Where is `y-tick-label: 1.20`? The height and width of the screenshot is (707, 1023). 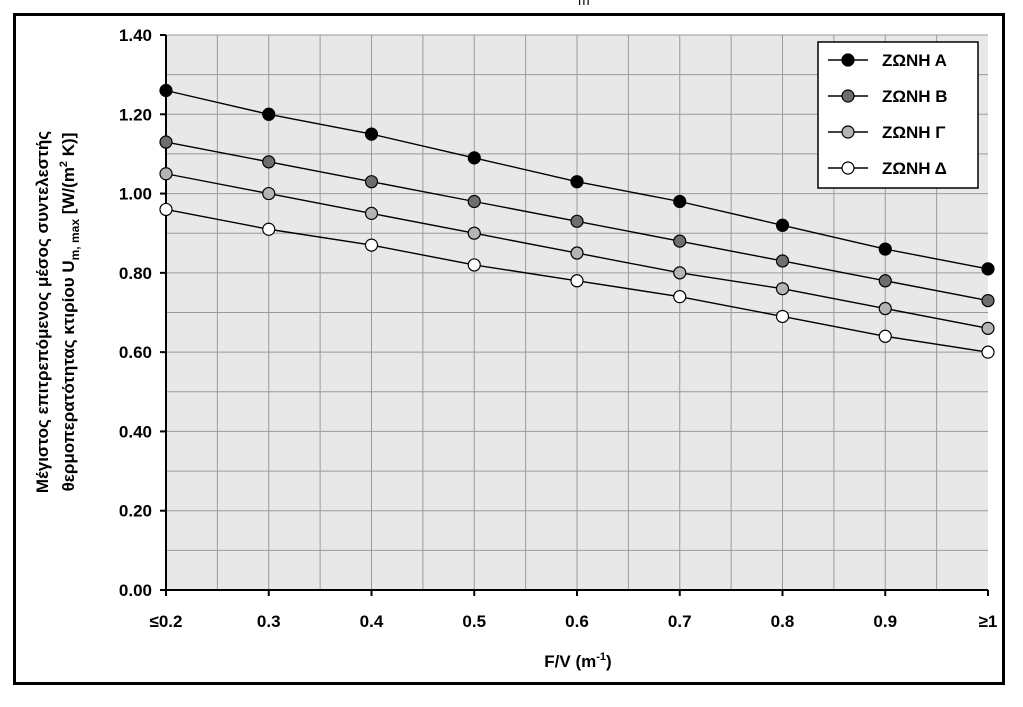
y-tick-label: 1.20 is located at coordinates (135, 114).